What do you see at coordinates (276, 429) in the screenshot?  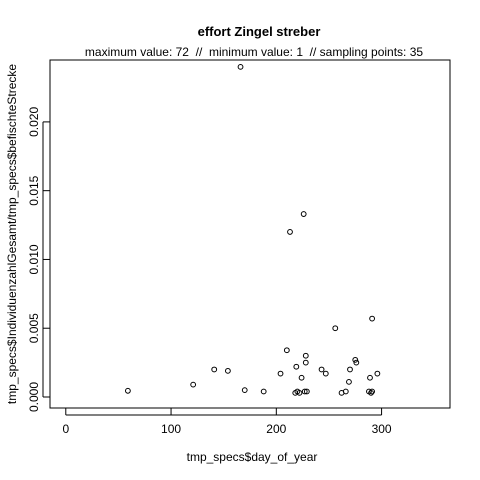 I see `x-tick-label: 200` at bounding box center [276, 429].